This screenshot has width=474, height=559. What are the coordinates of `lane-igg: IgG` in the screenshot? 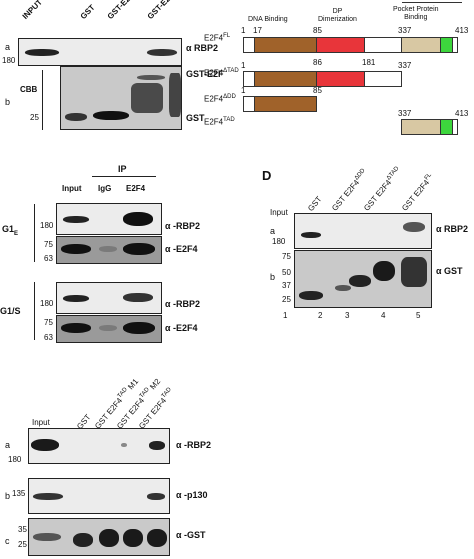 It's located at (105, 188).